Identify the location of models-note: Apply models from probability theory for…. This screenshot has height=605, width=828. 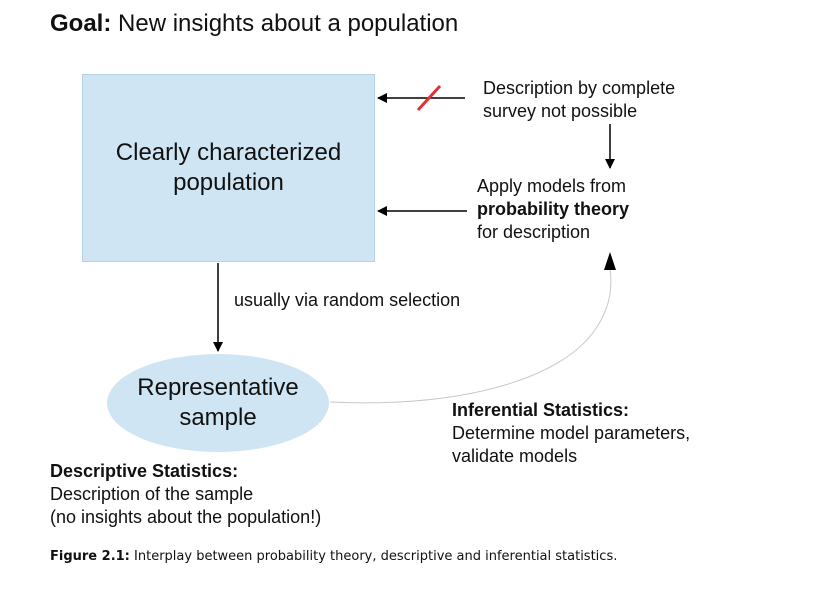
(553, 209).